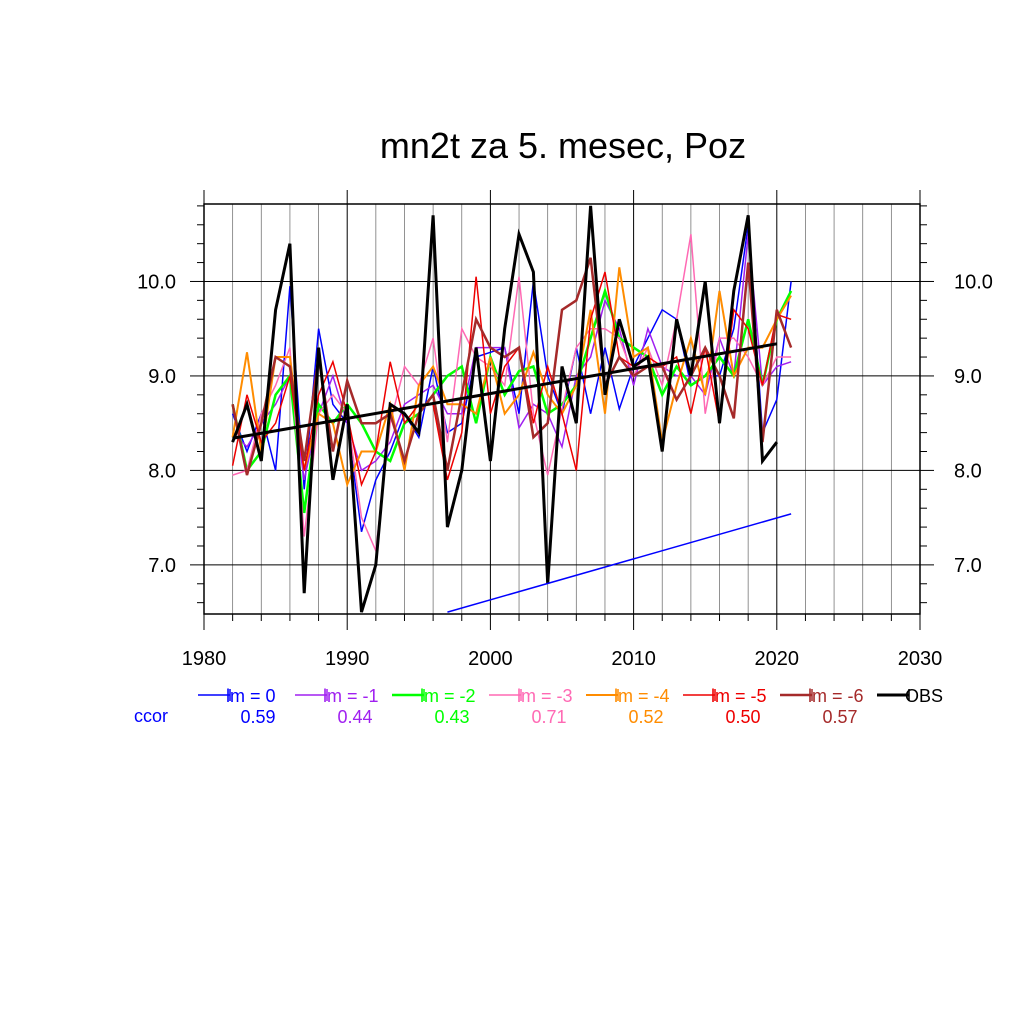 The image size is (1024, 1024). What do you see at coordinates (739, 696) in the screenshot?
I see `legend-label: lm = -5` at bounding box center [739, 696].